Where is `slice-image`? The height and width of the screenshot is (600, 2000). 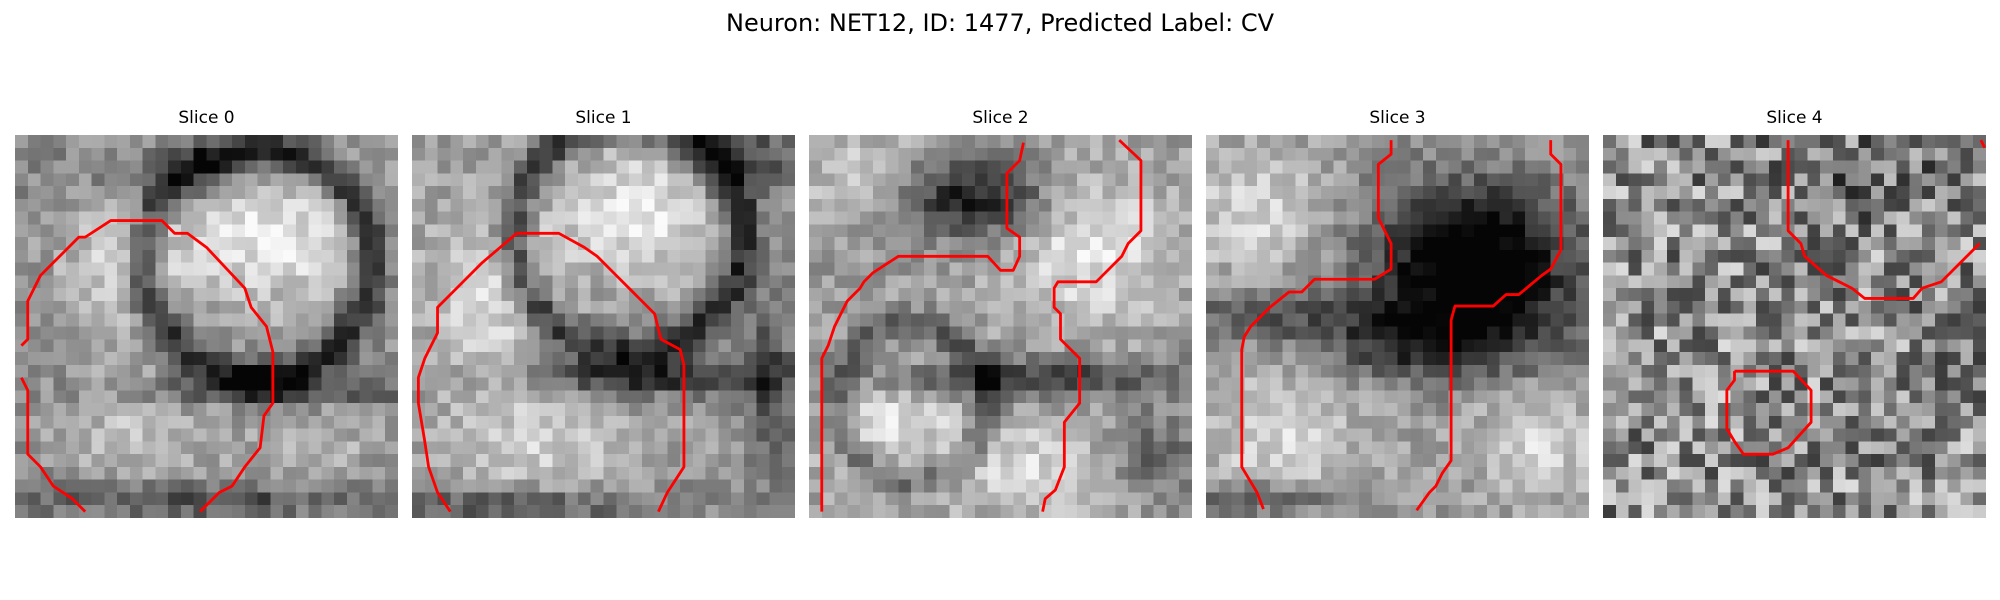
slice-image is located at coordinates (206, 326).